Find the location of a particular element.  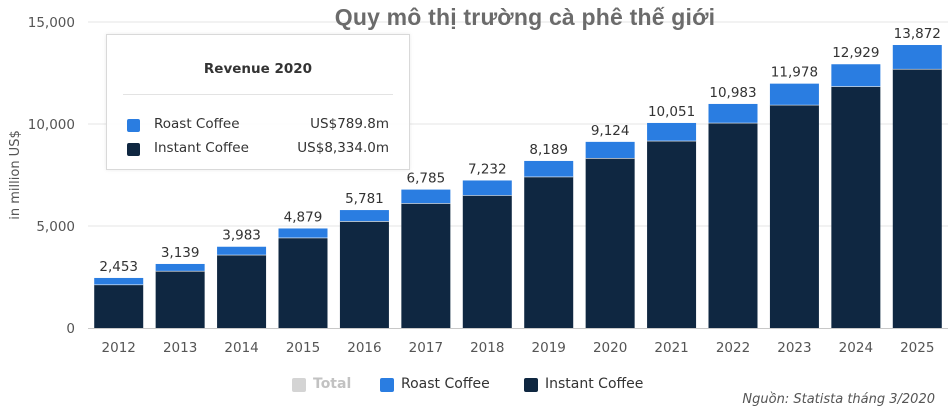

bar-instant-coffee-2014 is located at coordinates (242, 291).